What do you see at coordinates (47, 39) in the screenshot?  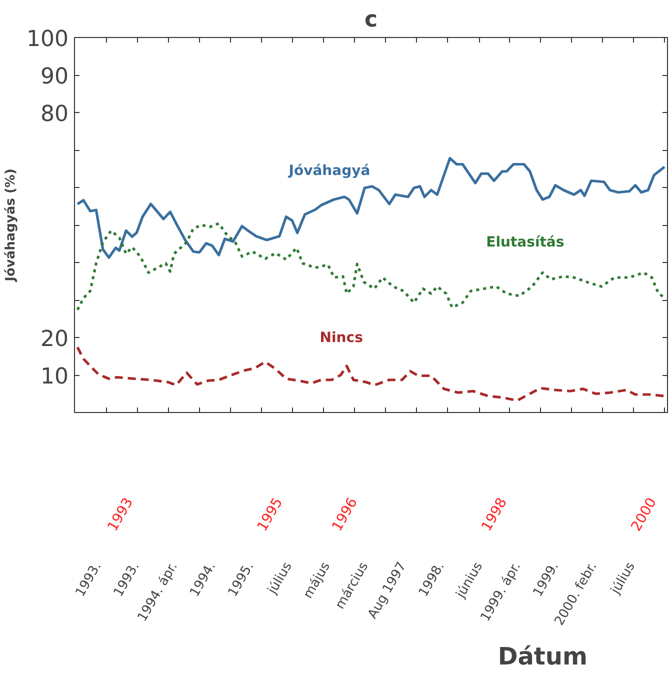 I see `y-tick-label: 100` at bounding box center [47, 39].